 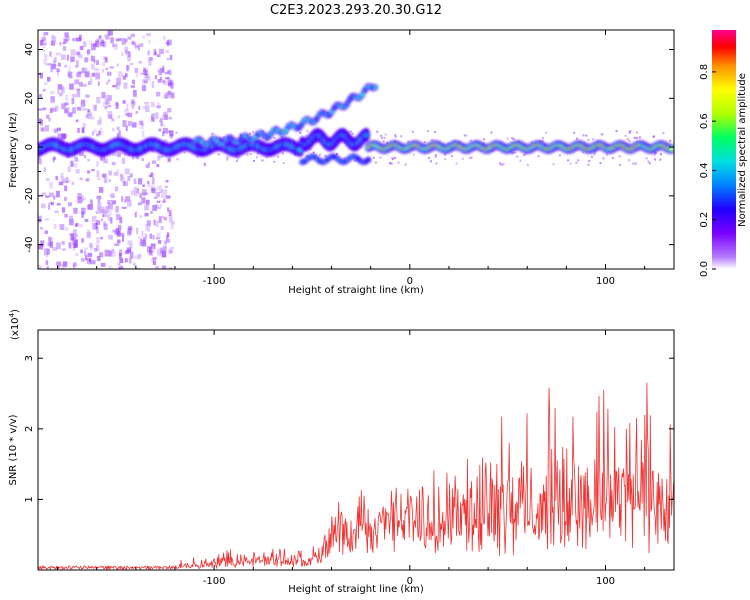 I want to click on rising-branch-core, so click(x=375, y=87).